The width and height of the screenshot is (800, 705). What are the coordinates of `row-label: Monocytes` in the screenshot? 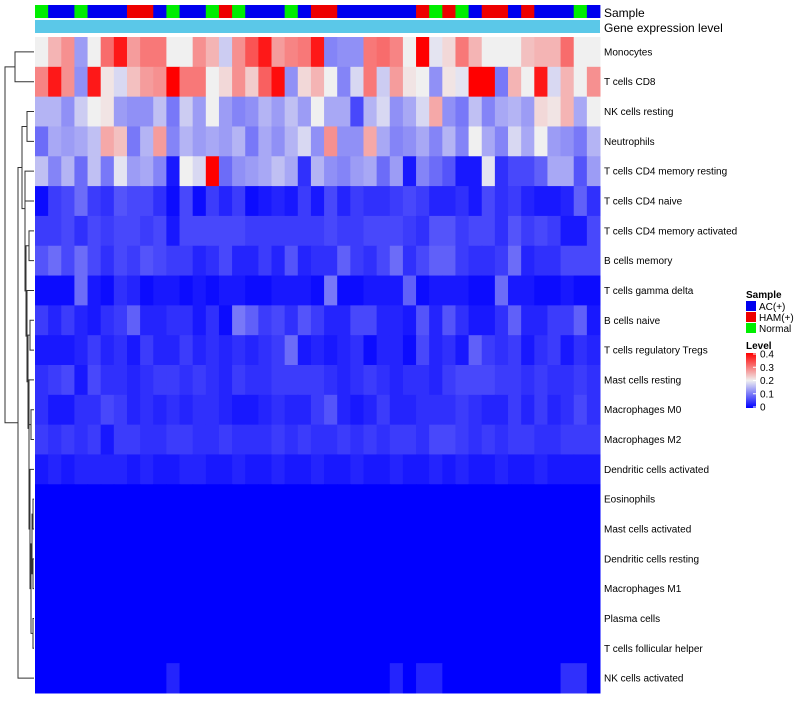 It's located at (628, 52).